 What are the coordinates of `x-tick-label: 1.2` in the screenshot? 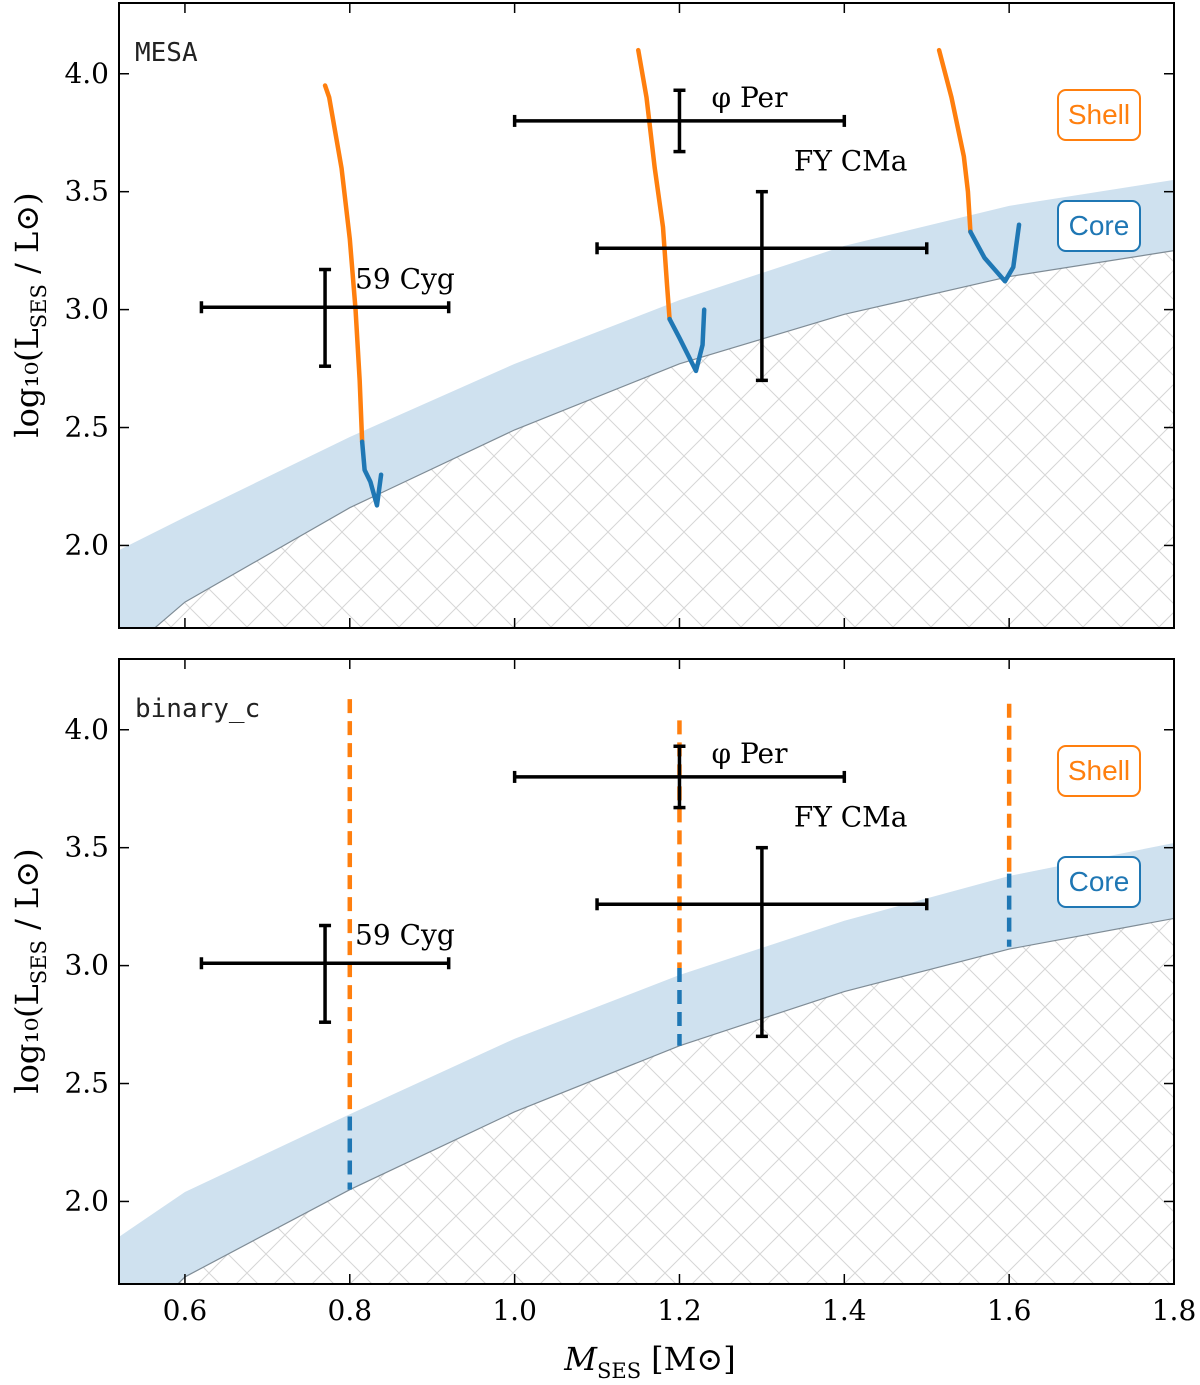 It's located at (679, 1310).